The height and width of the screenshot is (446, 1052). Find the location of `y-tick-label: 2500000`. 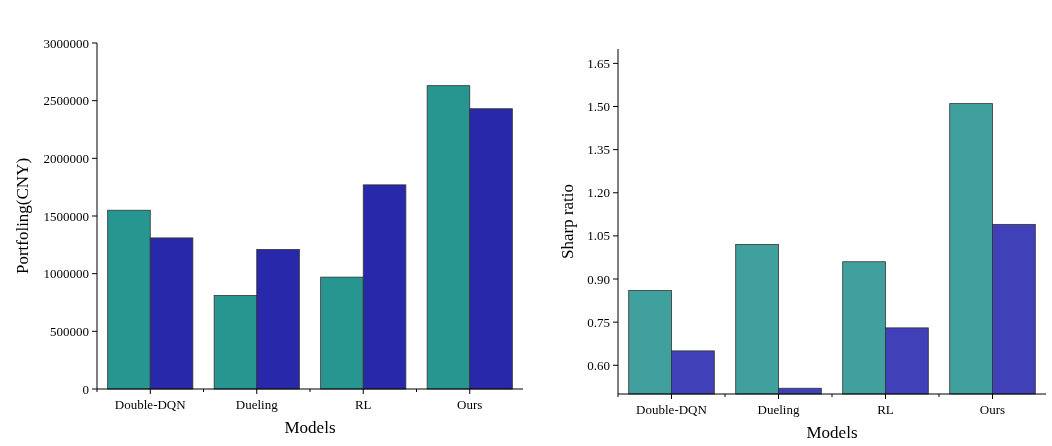

y-tick-label: 2500000 is located at coordinates (66, 101).